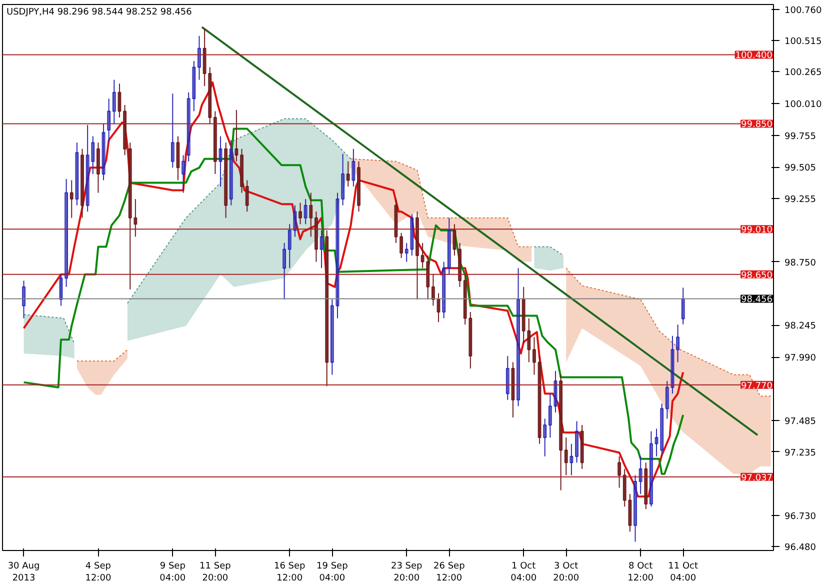 The height and width of the screenshot is (586, 824). What do you see at coordinates (757, 478) in the screenshot?
I see `ref-line-label: 97.037` at bounding box center [757, 478].